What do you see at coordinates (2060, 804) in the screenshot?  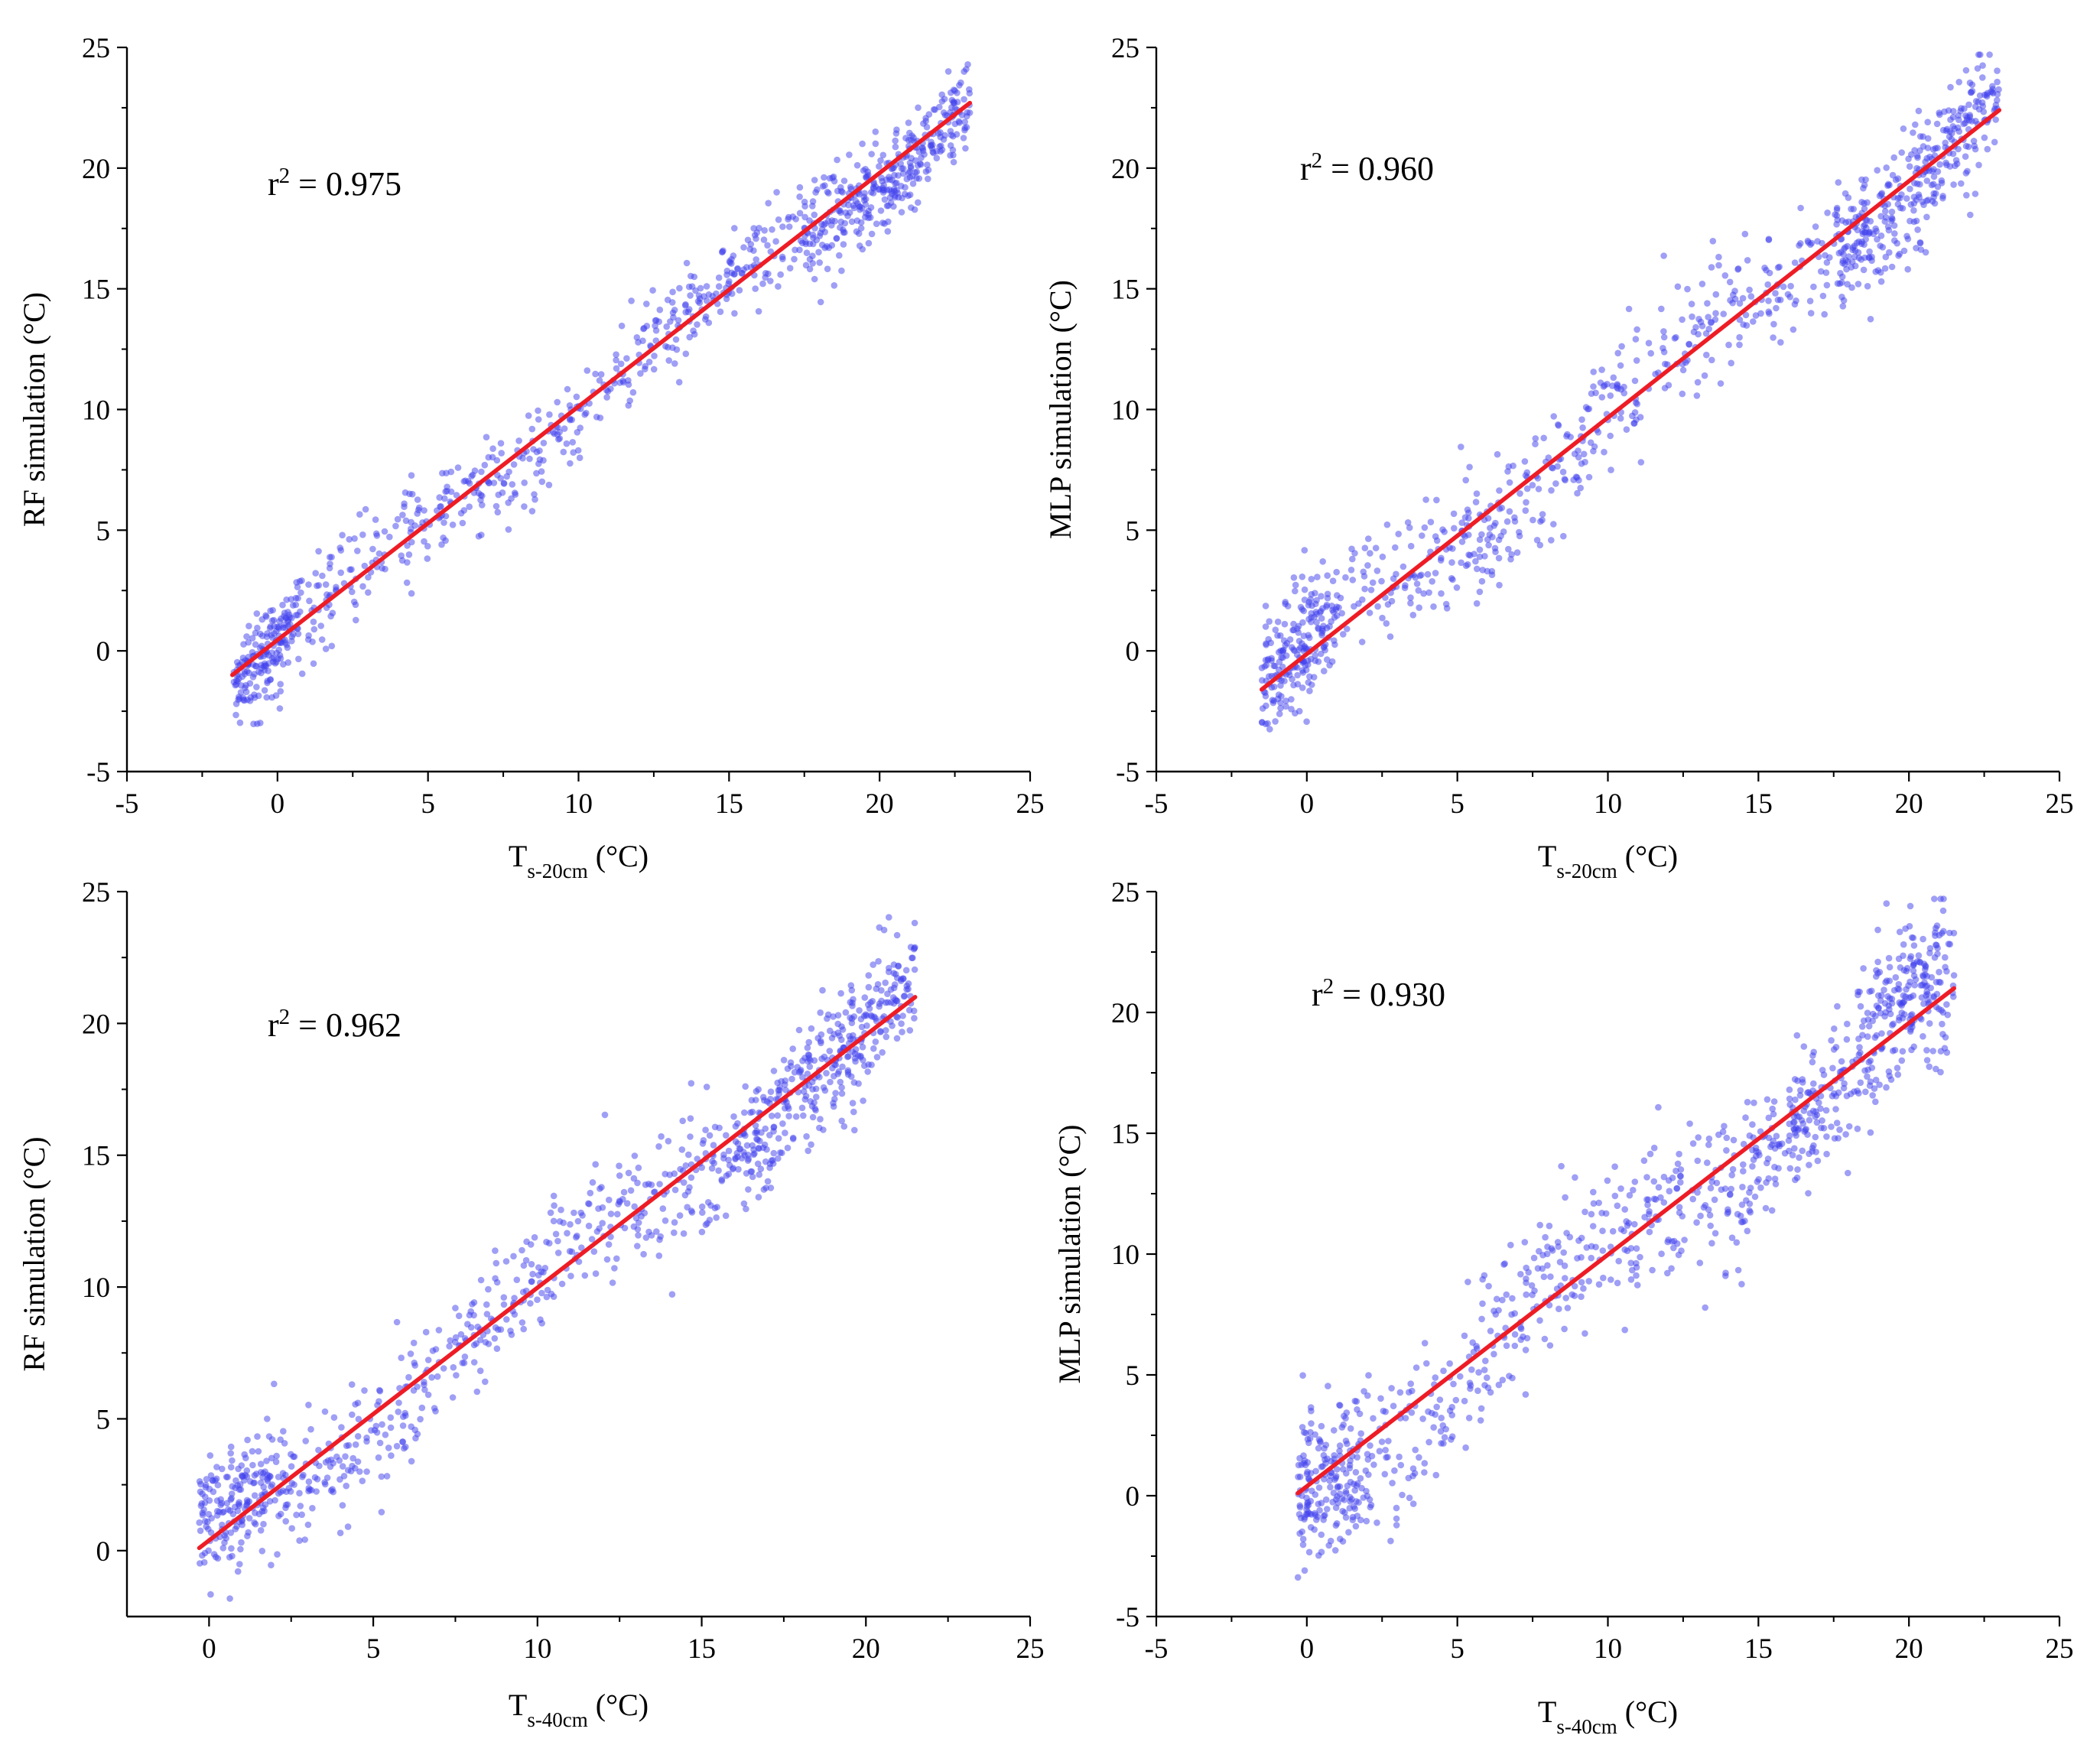 I see `x-tick-label: 25` at bounding box center [2060, 804].